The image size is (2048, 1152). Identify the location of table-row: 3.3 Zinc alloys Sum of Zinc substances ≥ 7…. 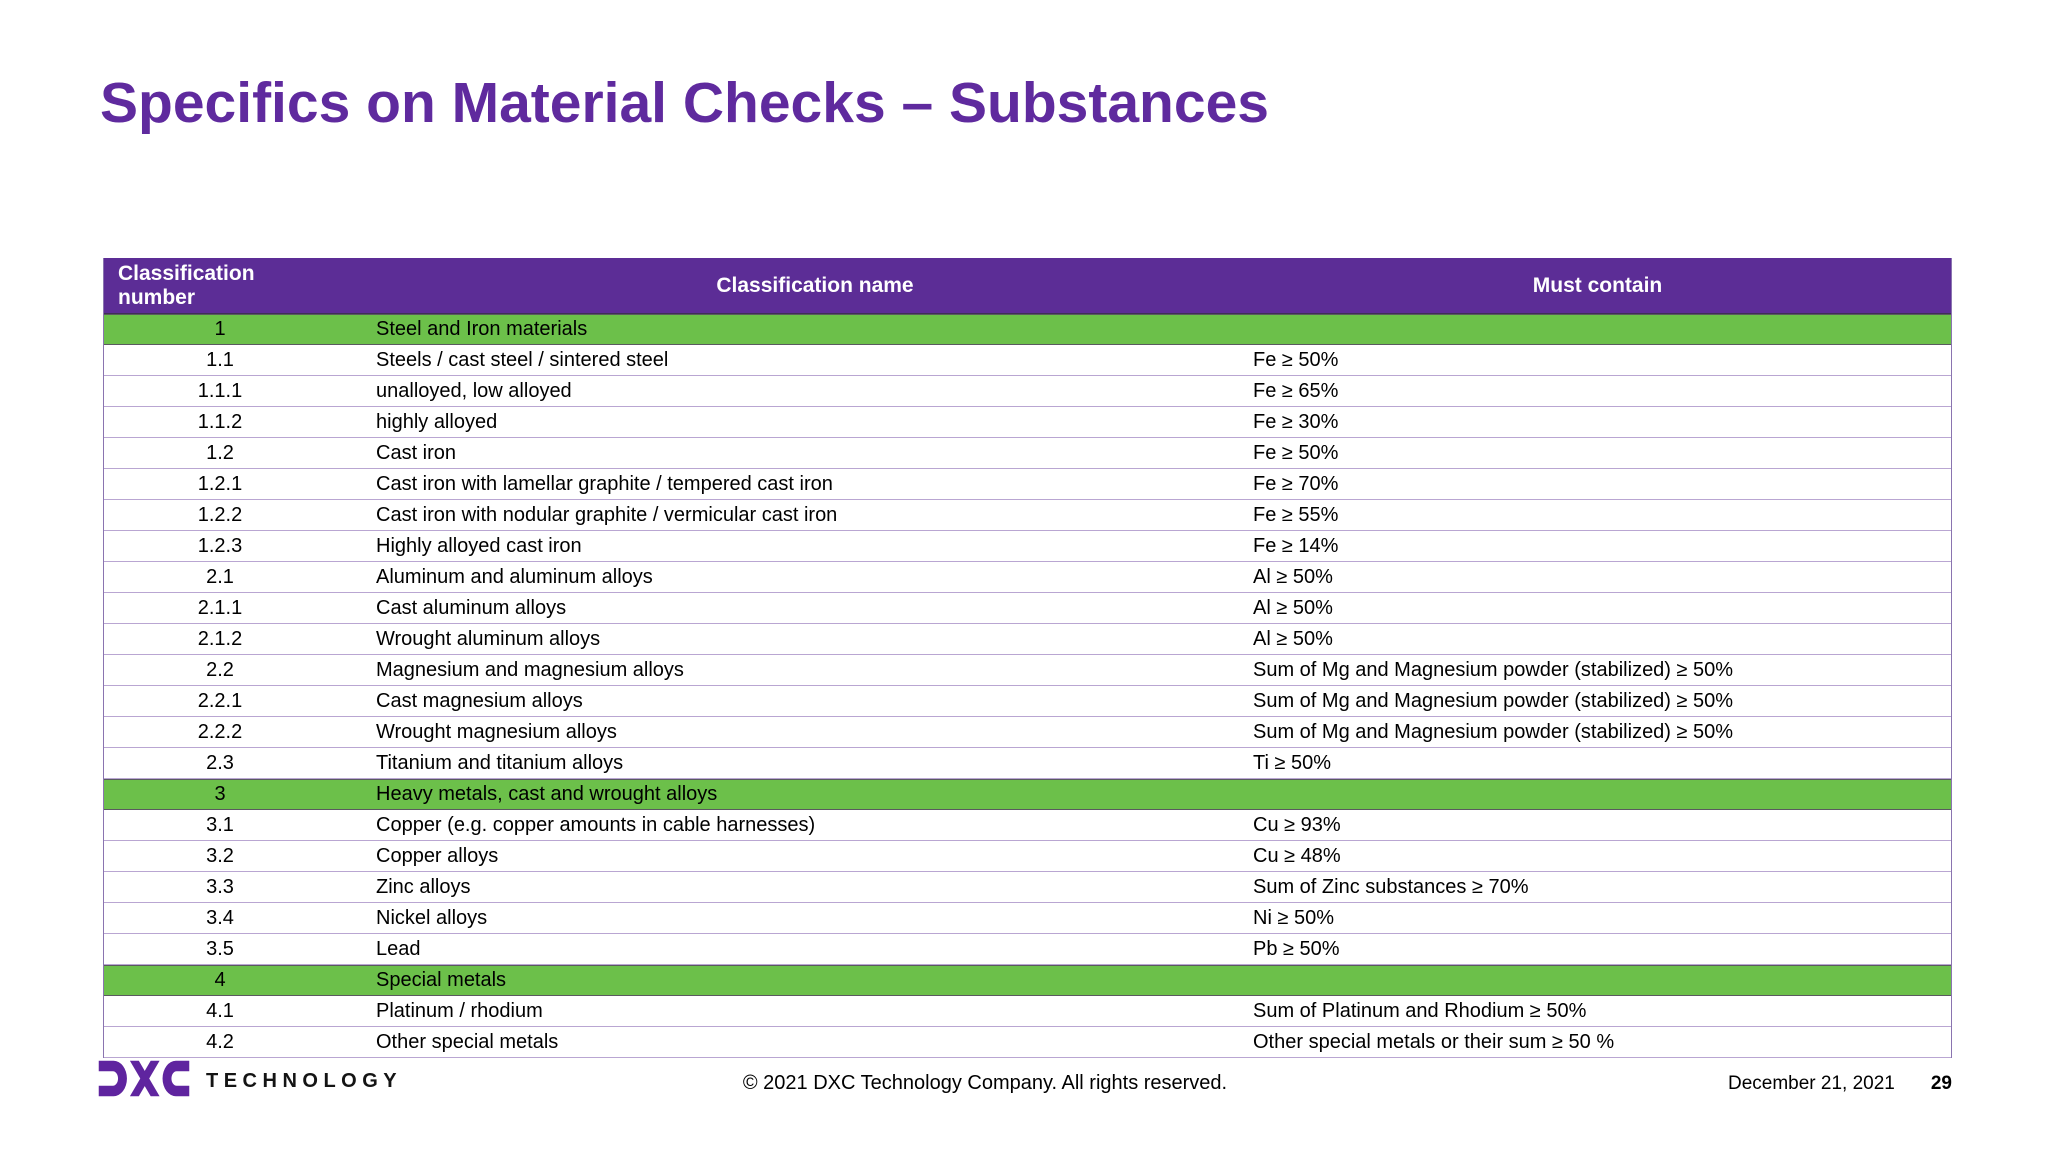
(1027, 887).